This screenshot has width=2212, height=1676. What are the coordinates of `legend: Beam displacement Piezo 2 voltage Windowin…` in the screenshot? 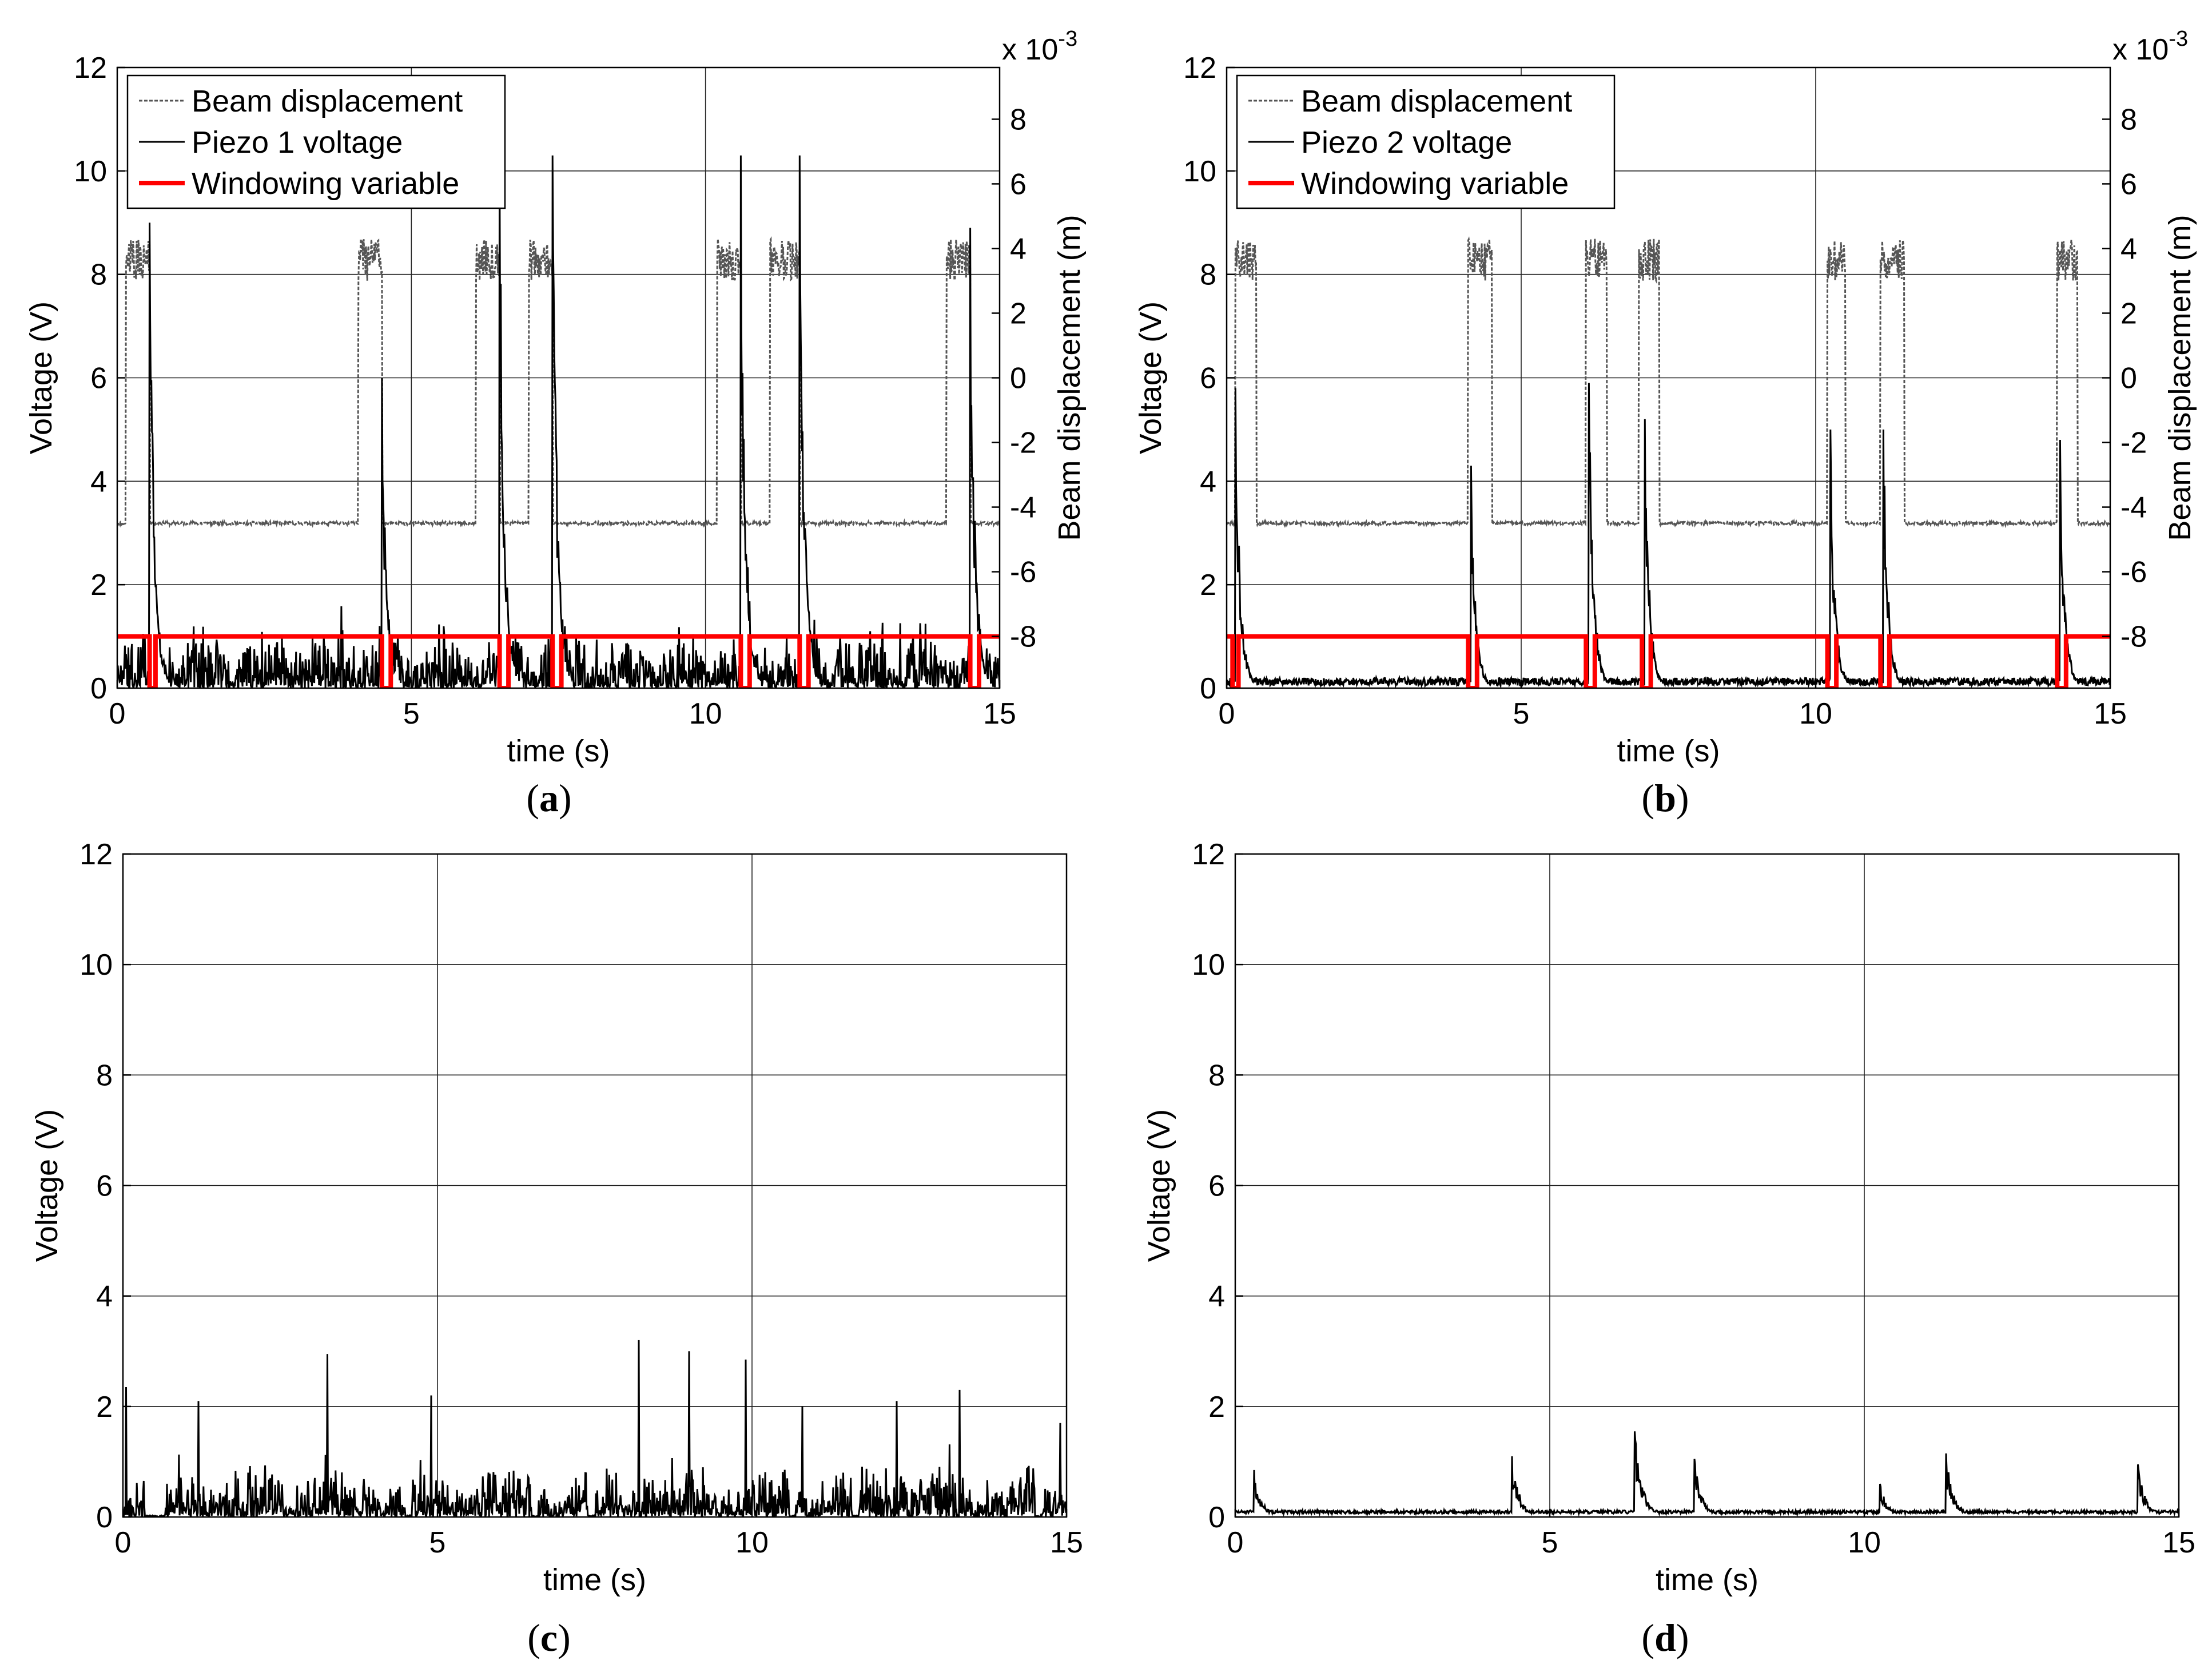 It's located at (1426, 142).